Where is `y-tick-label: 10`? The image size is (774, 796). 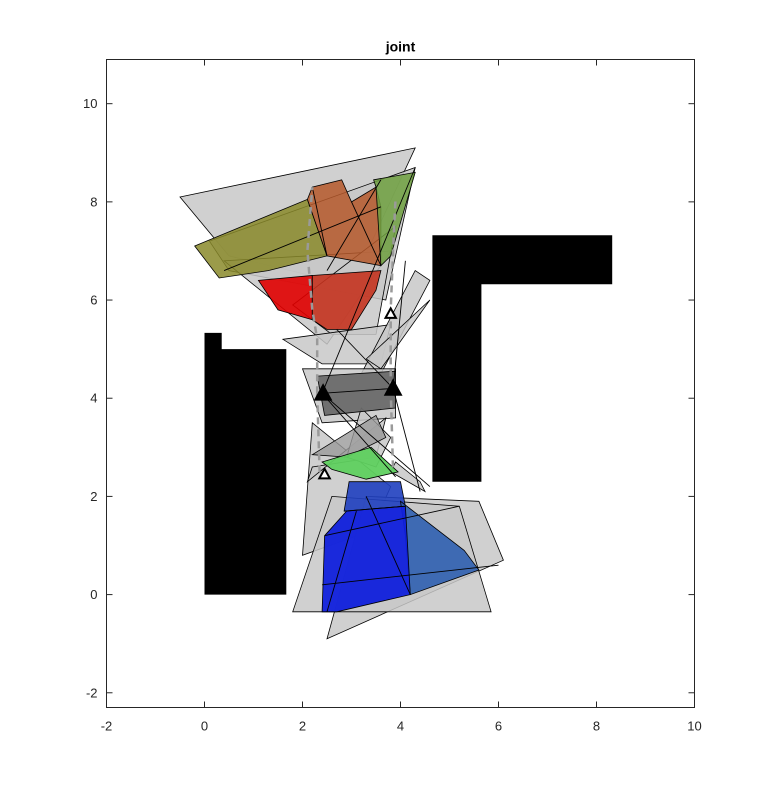 y-tick-label: 10 is located at coordinates (90, 103).